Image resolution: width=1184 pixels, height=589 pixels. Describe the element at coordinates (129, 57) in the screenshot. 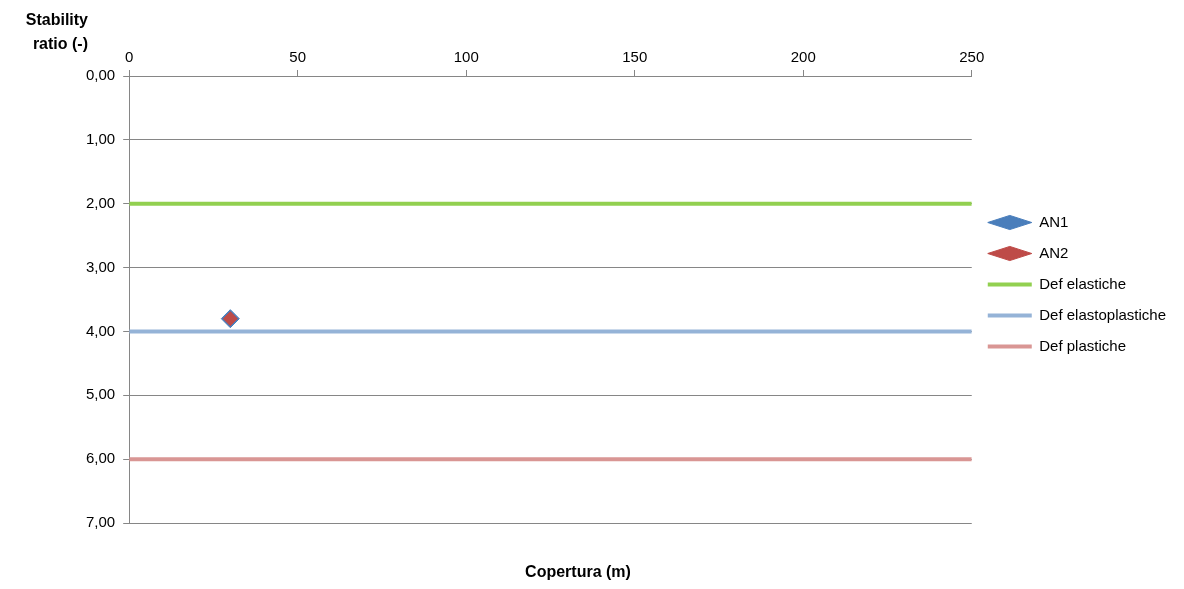

I see `x-tick-label: 0` at that location.